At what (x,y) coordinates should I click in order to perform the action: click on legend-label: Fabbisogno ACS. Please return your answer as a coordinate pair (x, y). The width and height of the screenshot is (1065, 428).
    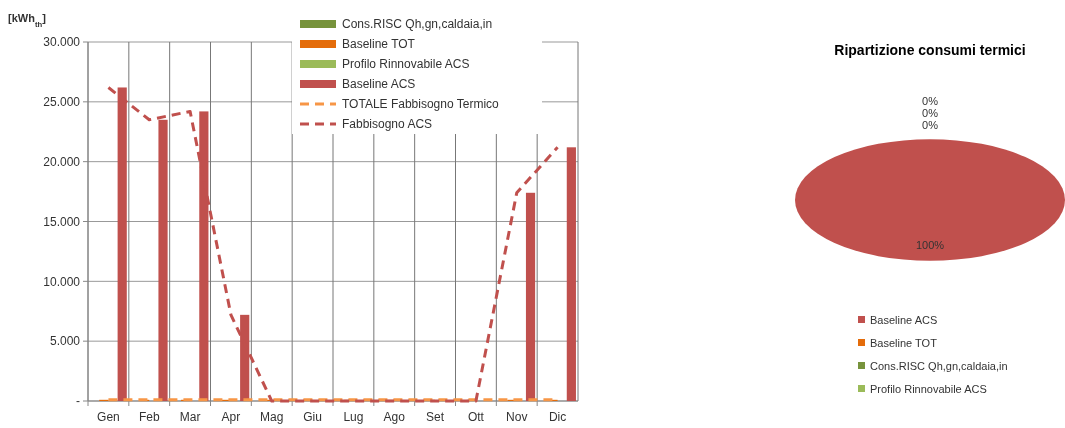
    Looking at the image, I should click on (387, 124).